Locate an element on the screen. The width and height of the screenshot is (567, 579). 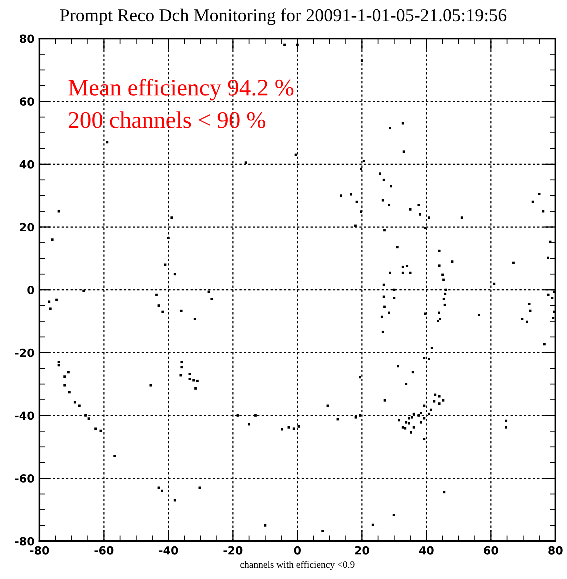
y-tick-label: 20 is located at coordinates (27, 227).